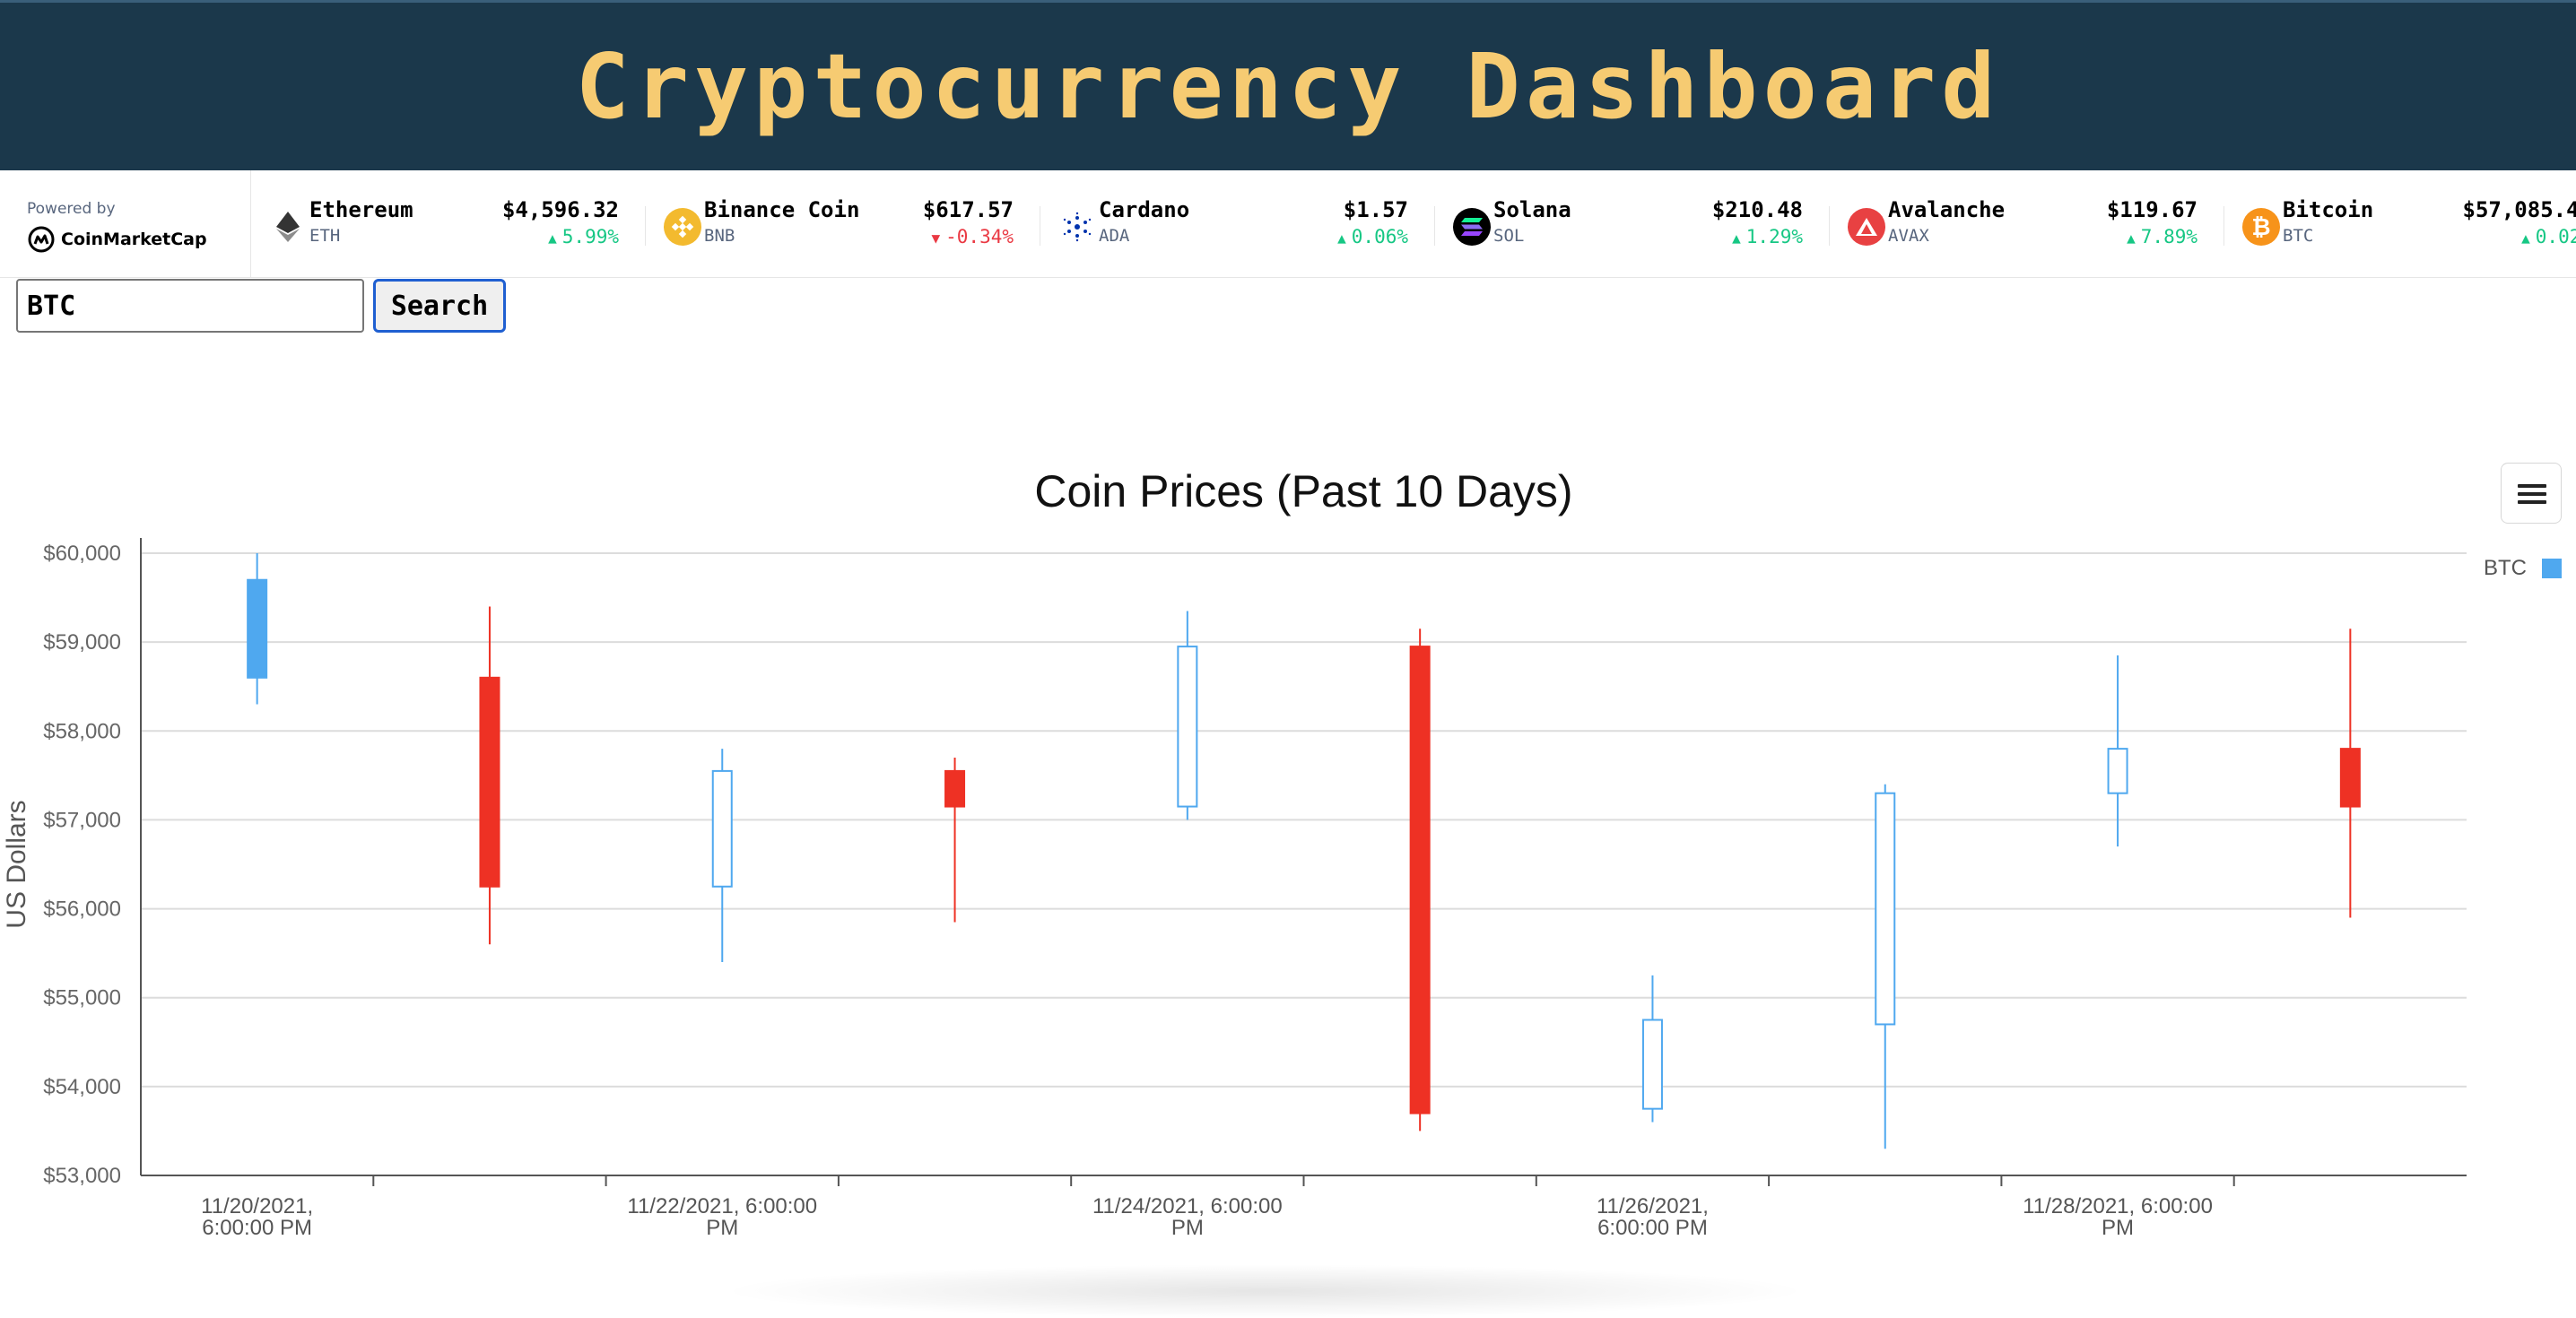  Describe the element at coordinates (2152, 210) in the screenshot. I see `coin-price: $119.67` at that location.